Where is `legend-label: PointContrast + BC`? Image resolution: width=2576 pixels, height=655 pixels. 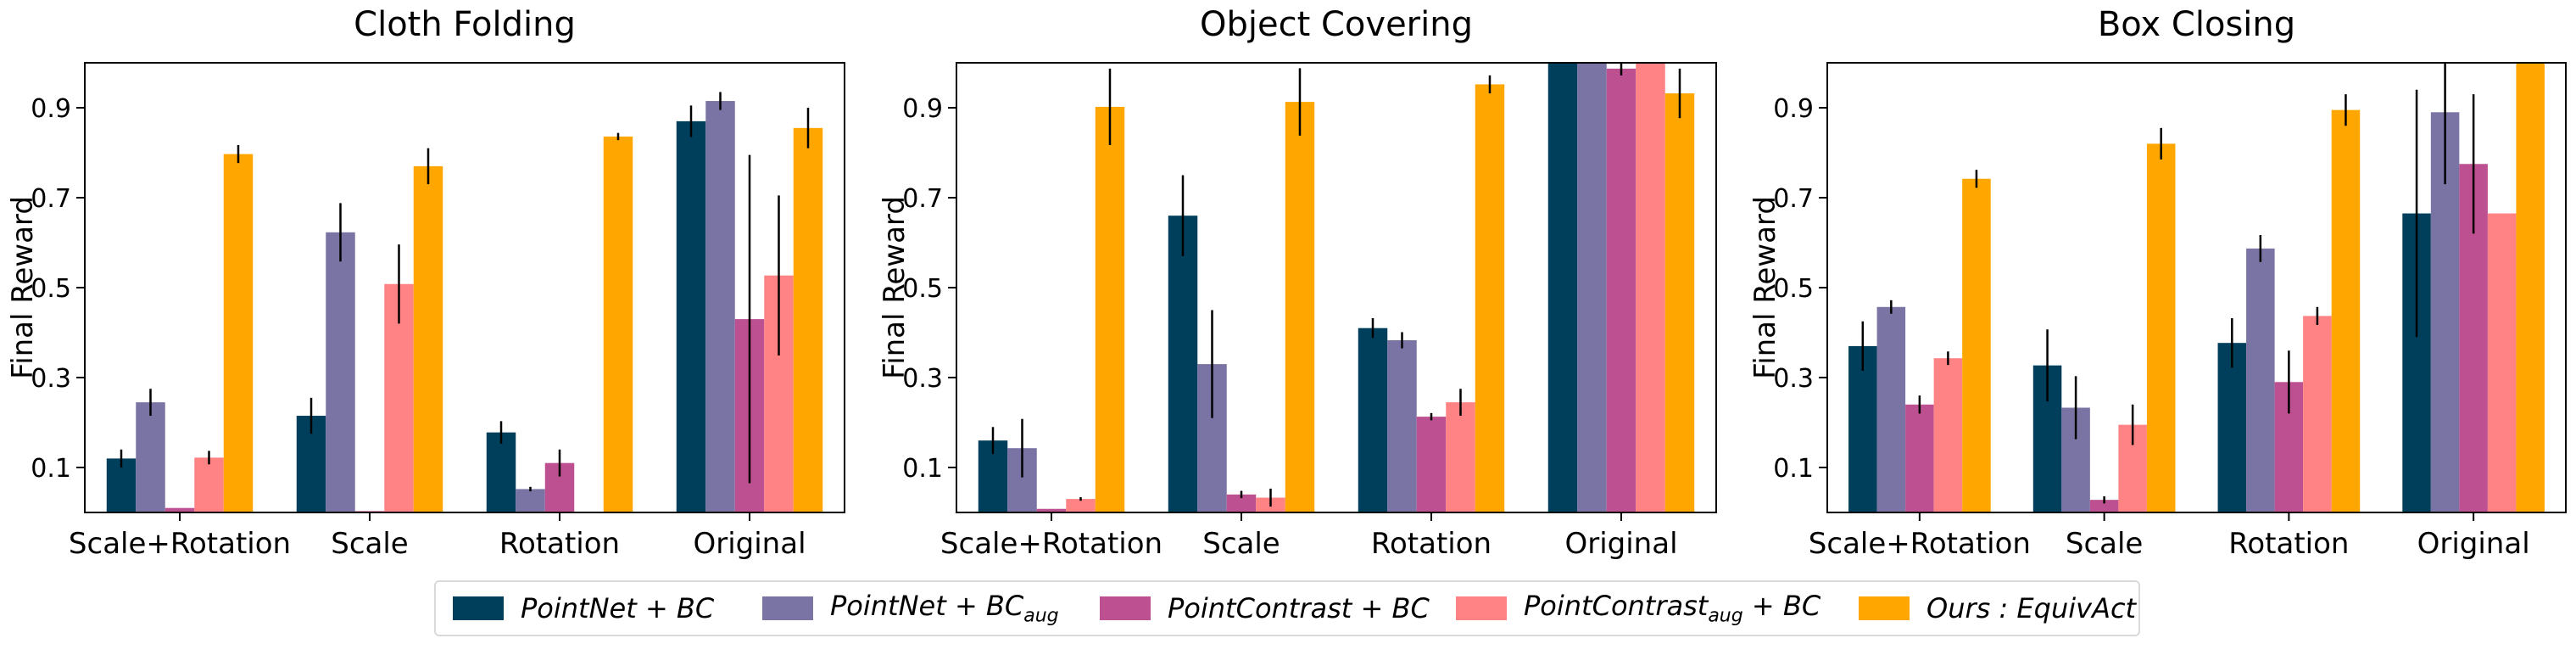
legend-label: PointContrast + BC is located at coordinates (1299, 608).